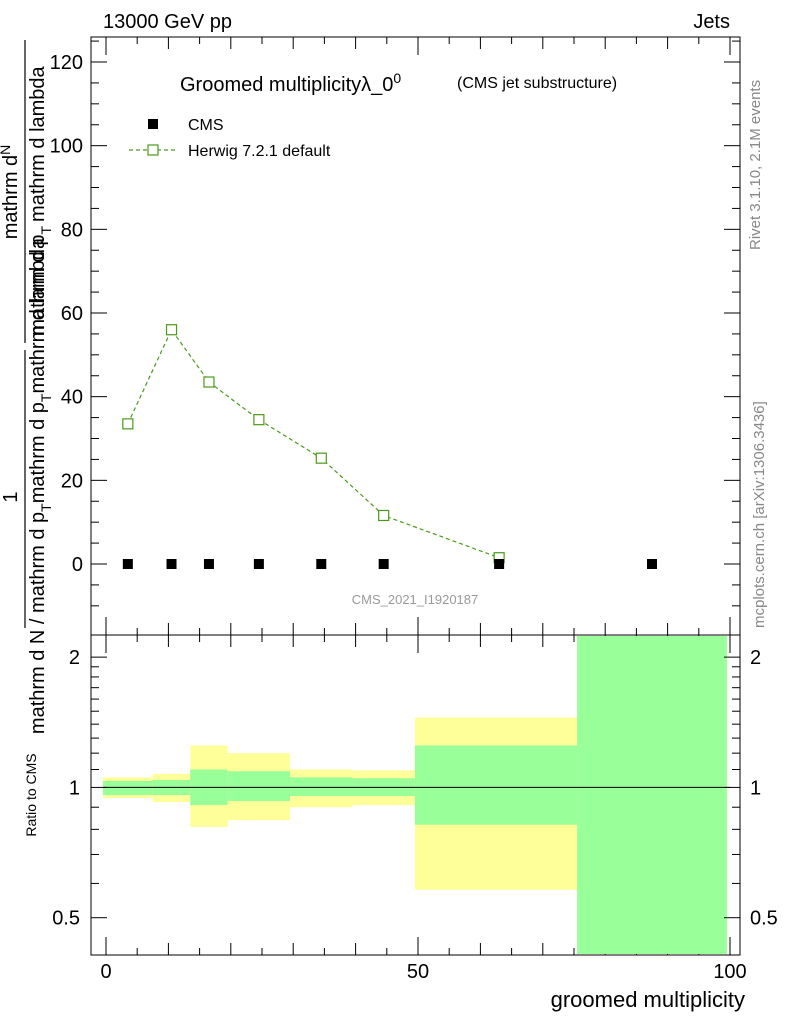 Image resolution: width=786 pixels, height=1024 pixels. I want to click on ratio-y-tick-label-right: 2, so click(755, 658).